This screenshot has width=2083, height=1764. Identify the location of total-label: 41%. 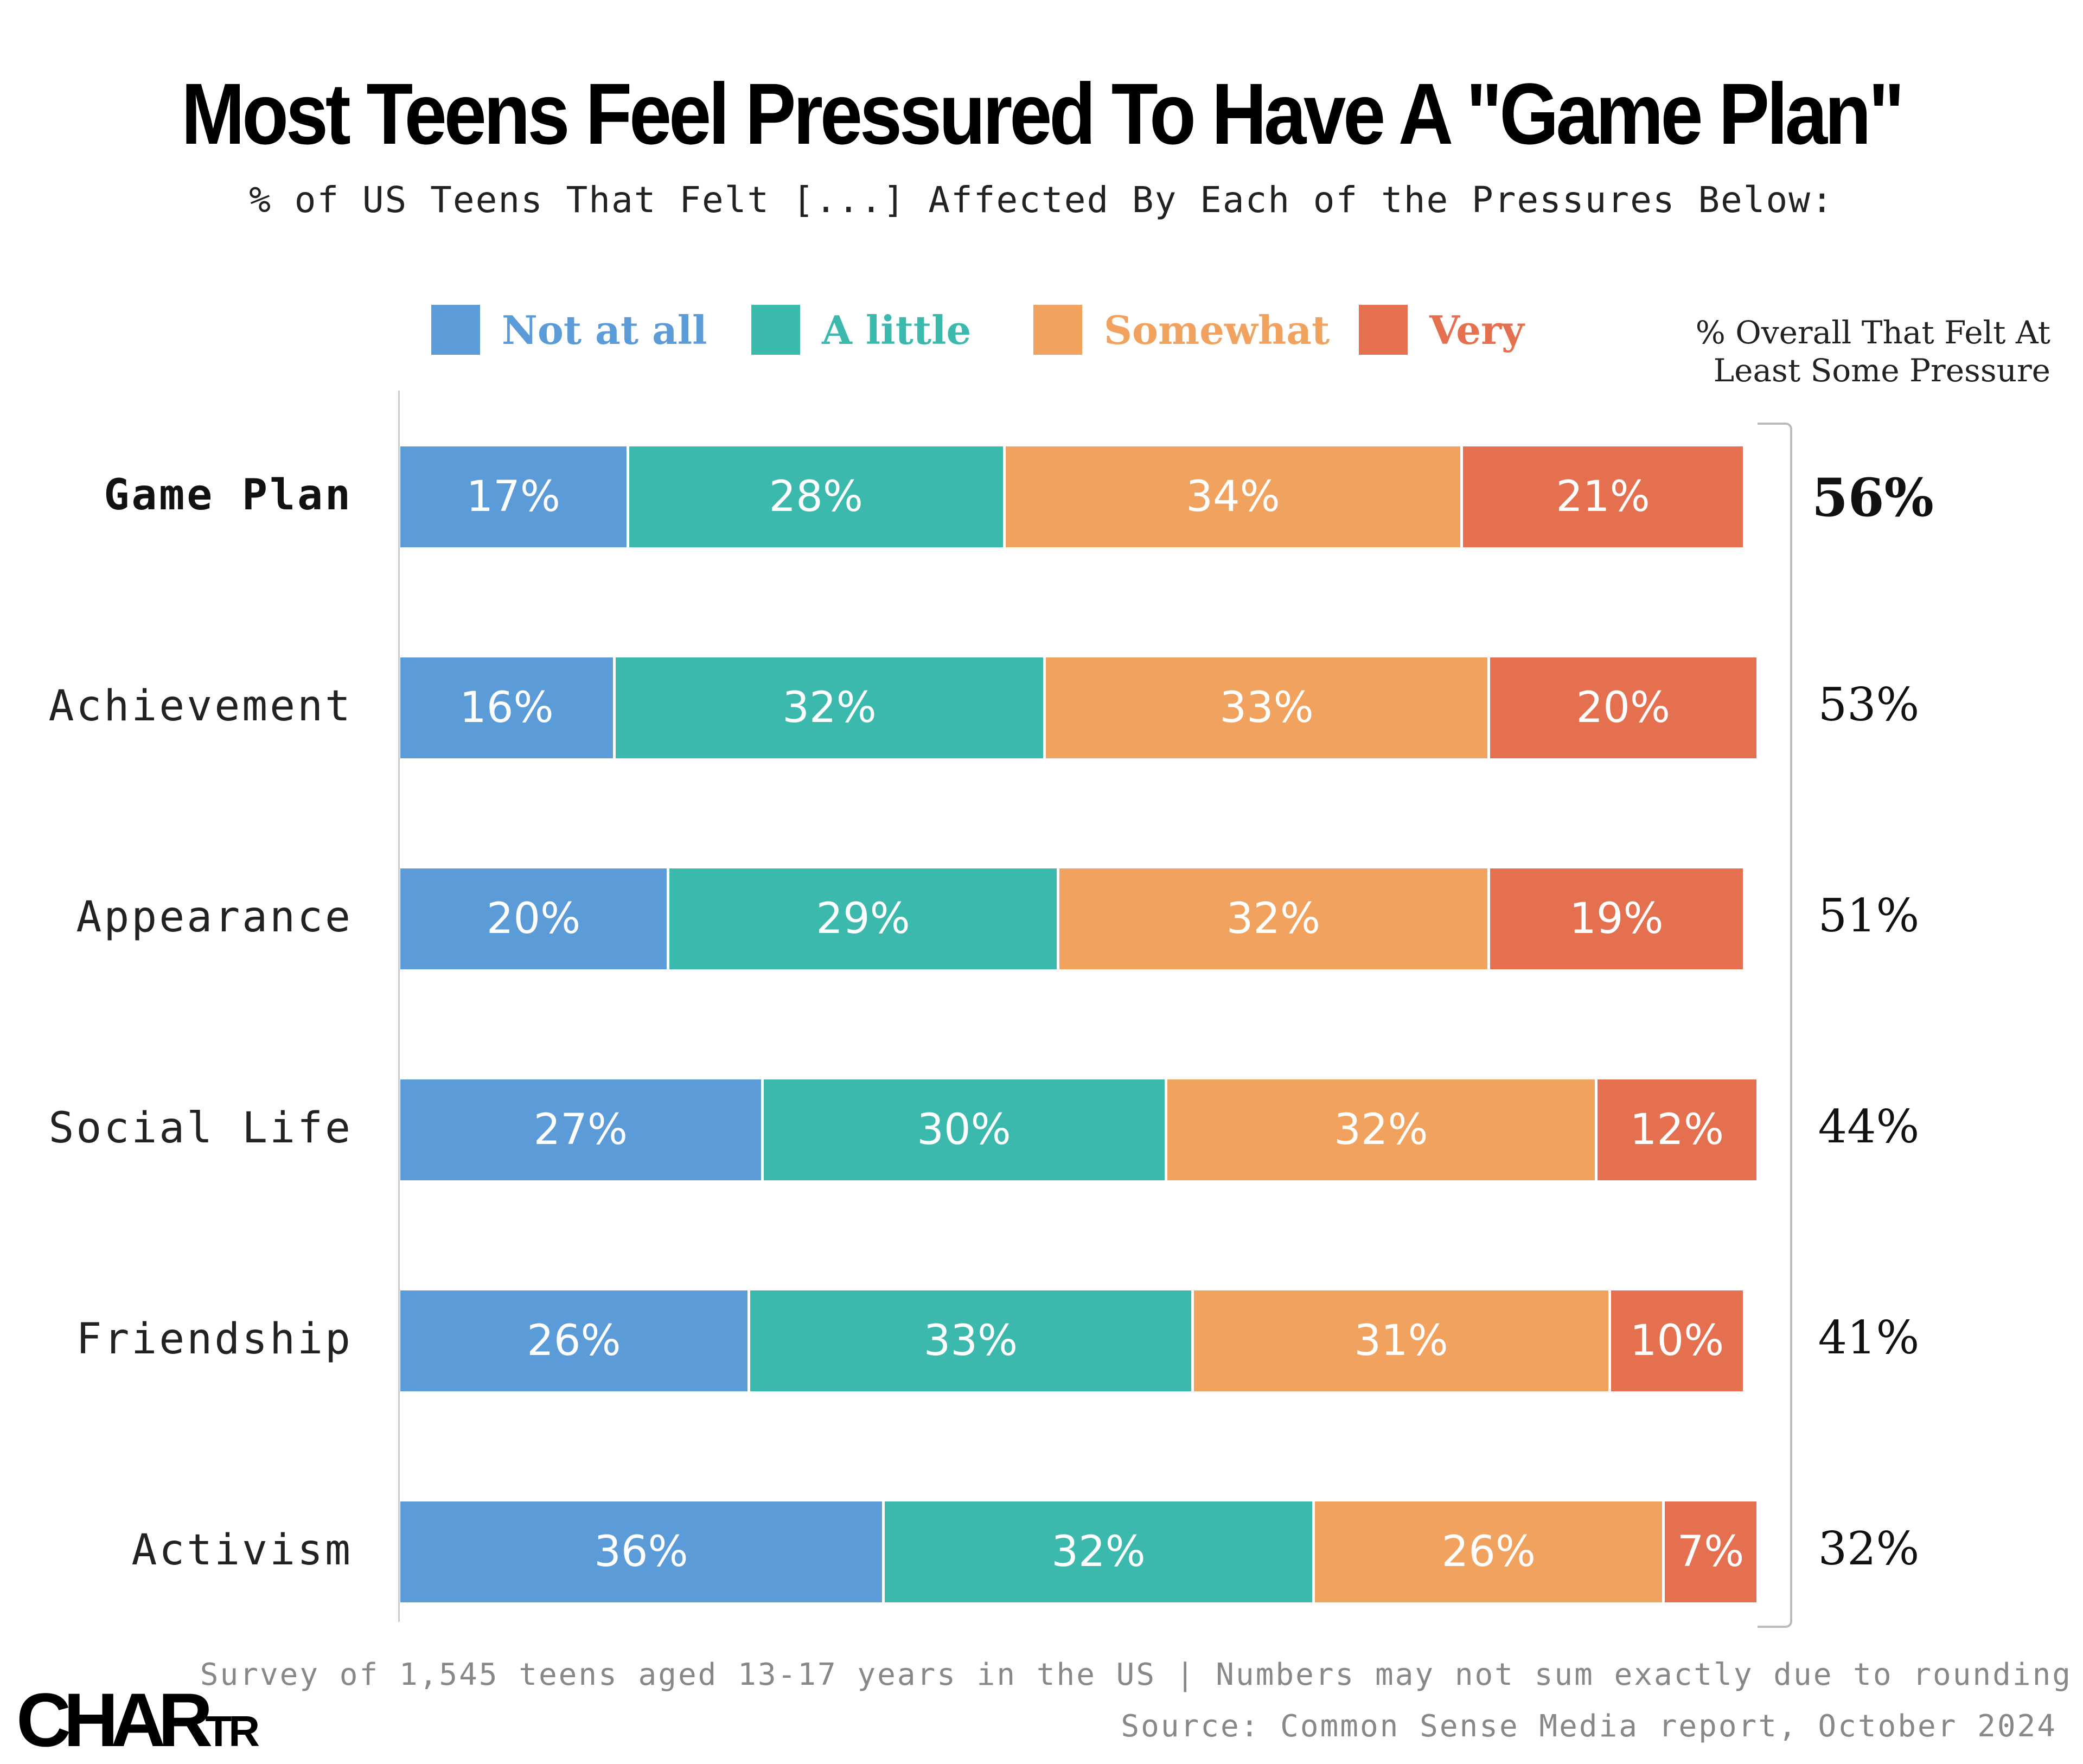
(1869, 1337).